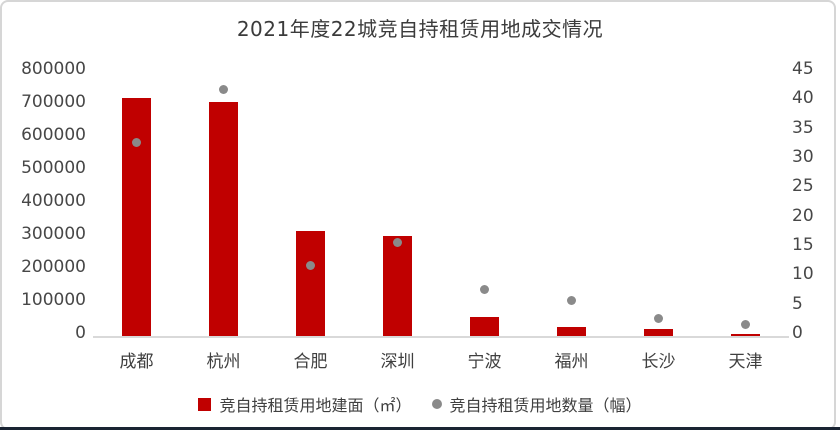  Describe the element at coordinates (420, 404) in the screenshot. I see `legend: 竞自持租赁用地建面（㎡） 竞自持租赁用地数量（幅）` at that location.